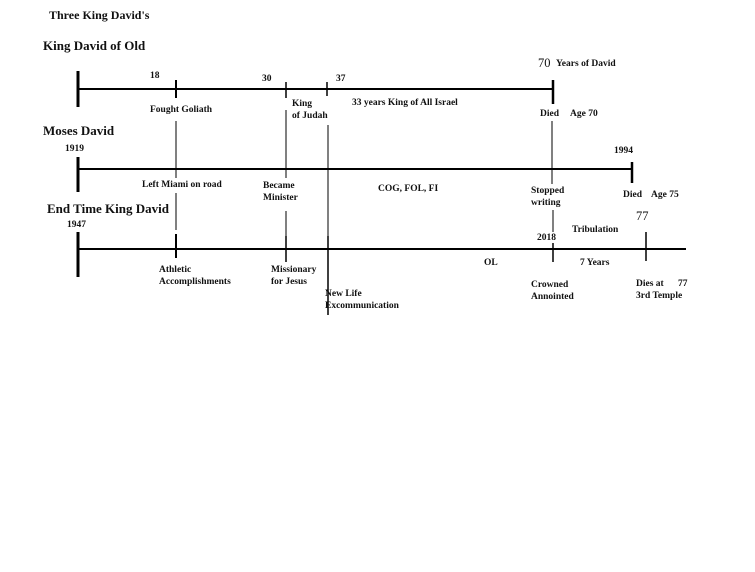 The height and width of the screenshot is (572, 755). I want to click on event-label: Missionary, so click(294, 270).